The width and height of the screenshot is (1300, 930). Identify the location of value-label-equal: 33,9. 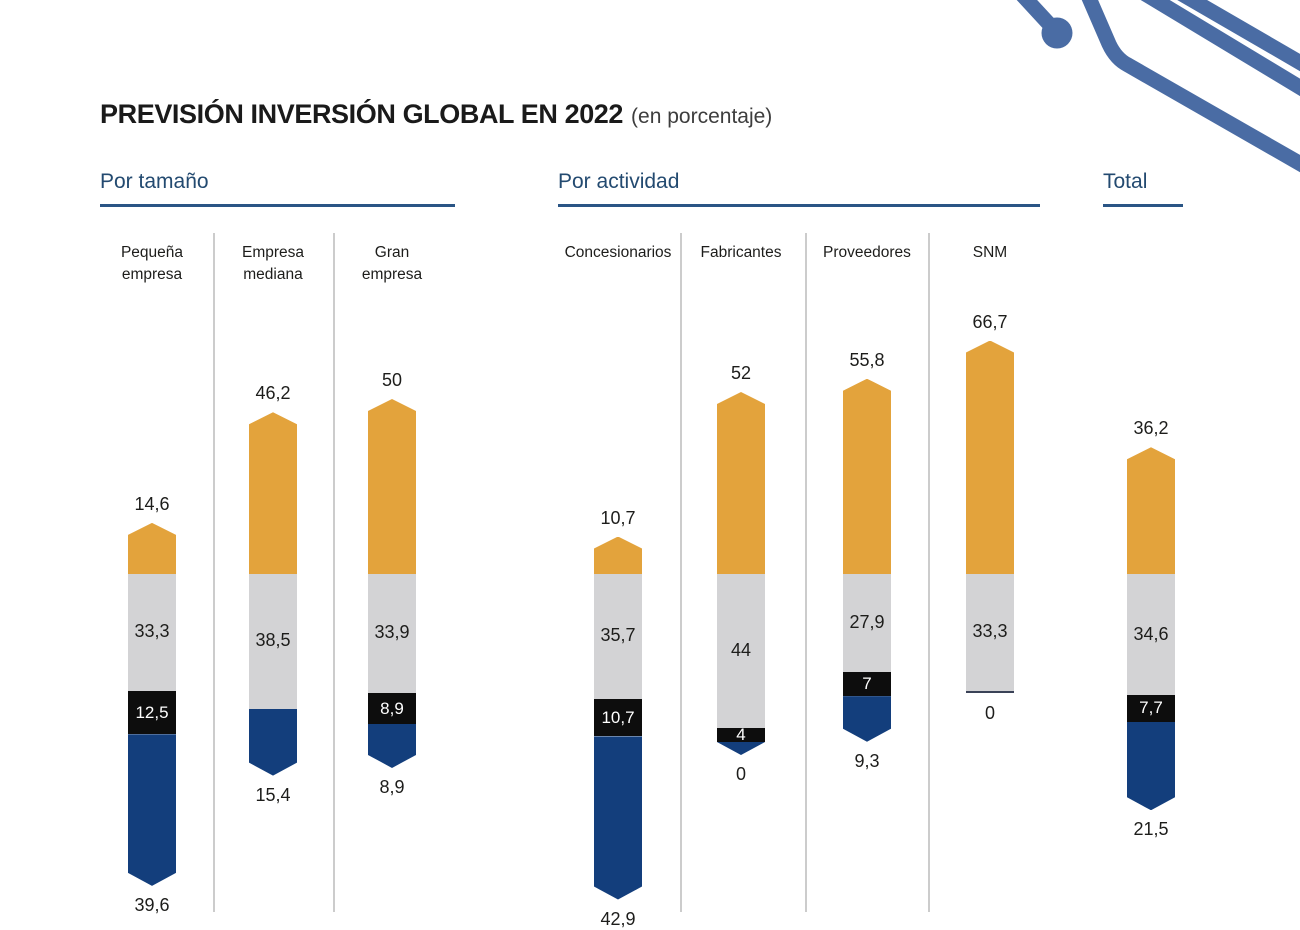
(392, 632).